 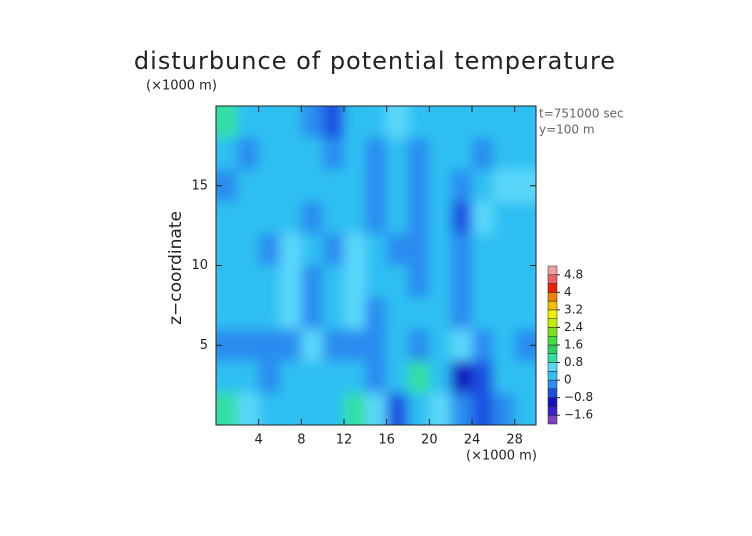 What do you see at coordinates (568, 292) in the screenshot?
I see `colorbar-tick-label: 4` at bounding box center [568, 292].